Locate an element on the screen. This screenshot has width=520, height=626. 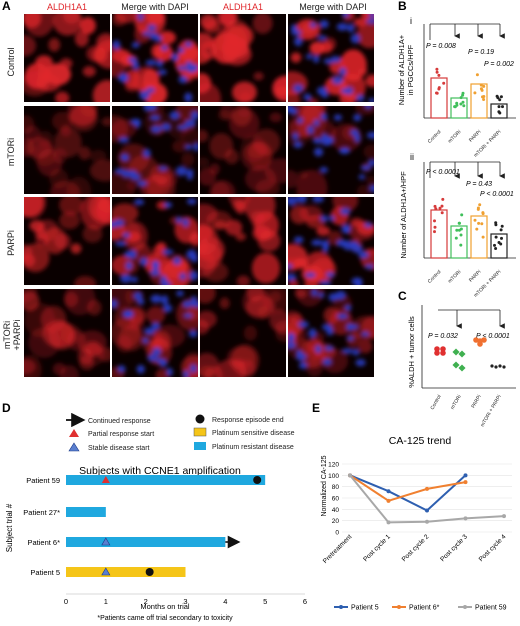
bar-b-ii-mtori is located at coordinates (459, 242).